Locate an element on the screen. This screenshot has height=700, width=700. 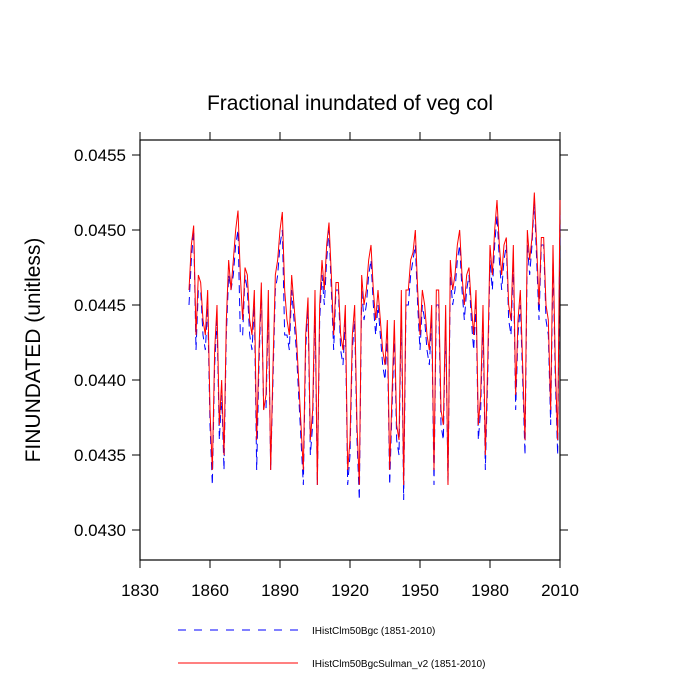
y-tick-label: 0.0430 is located at coordinates (100, 530).